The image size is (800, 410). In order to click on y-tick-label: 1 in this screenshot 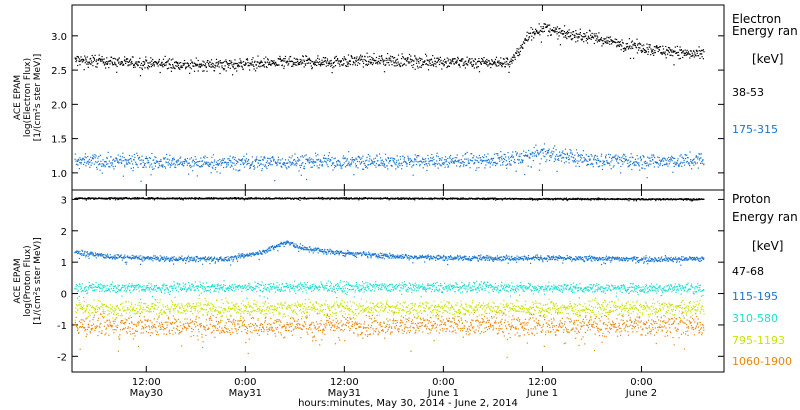, I will do `click(64, 263)`.